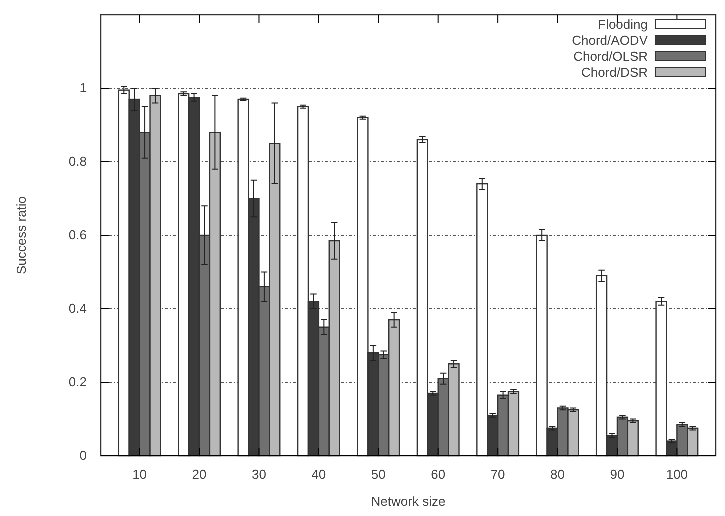  What do you see at coordinates (140, 474) in the screenshot?
I see `x-tick-label: 10` at bounding box center [140, 474].